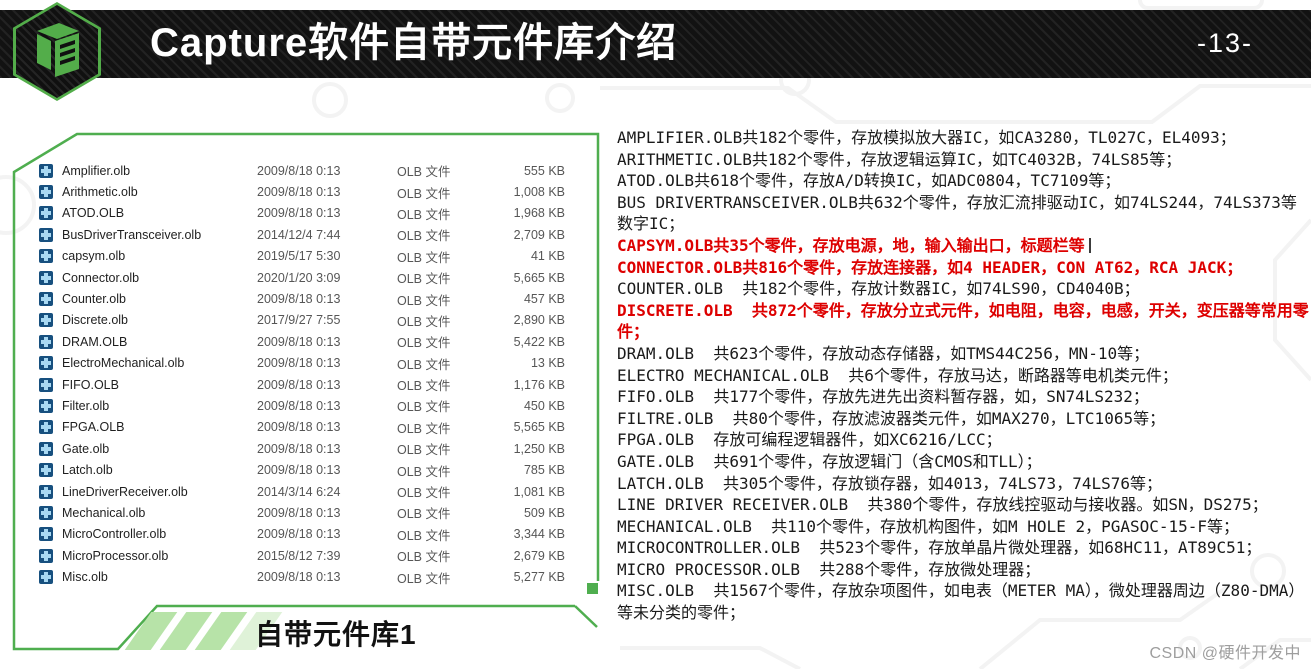  I want to click on panel-caption: 自带元件库1, so click(336, 634).